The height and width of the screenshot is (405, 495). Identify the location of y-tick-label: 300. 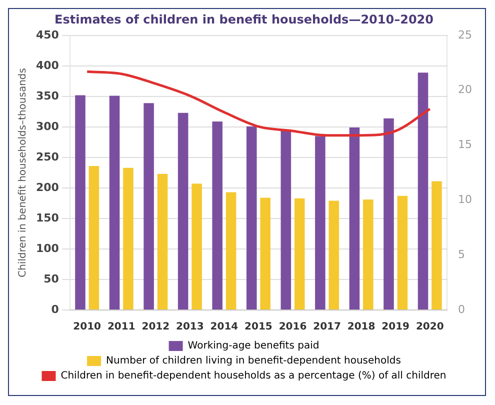
(48, 126).